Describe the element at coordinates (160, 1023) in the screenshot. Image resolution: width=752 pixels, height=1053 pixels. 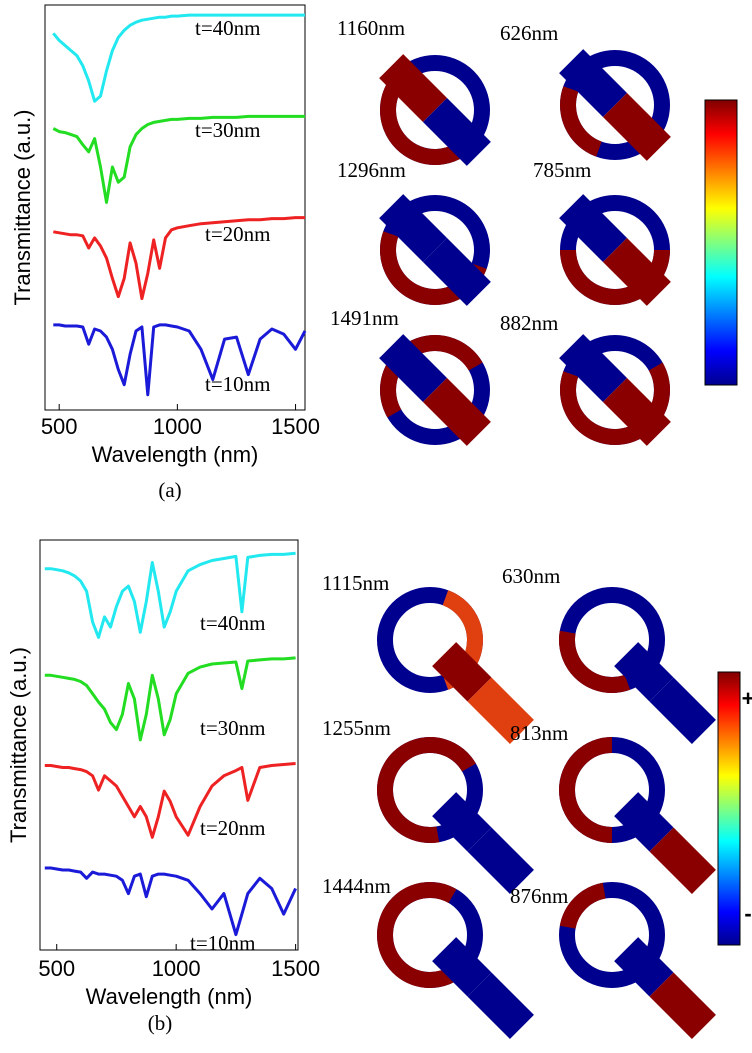
I see `panel-label: (b)` at that location.